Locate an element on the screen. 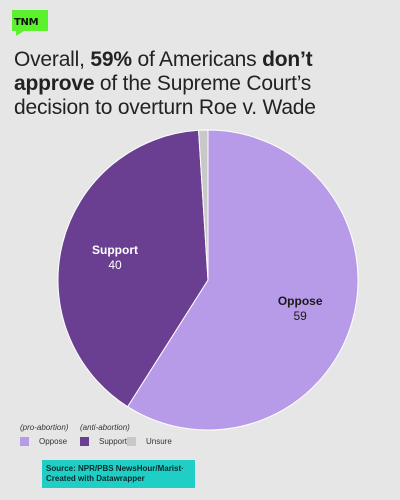 The width and height of the screenshot is (400, 500). legend-item-unsure: Unsure is located at coordinates (149, 441).